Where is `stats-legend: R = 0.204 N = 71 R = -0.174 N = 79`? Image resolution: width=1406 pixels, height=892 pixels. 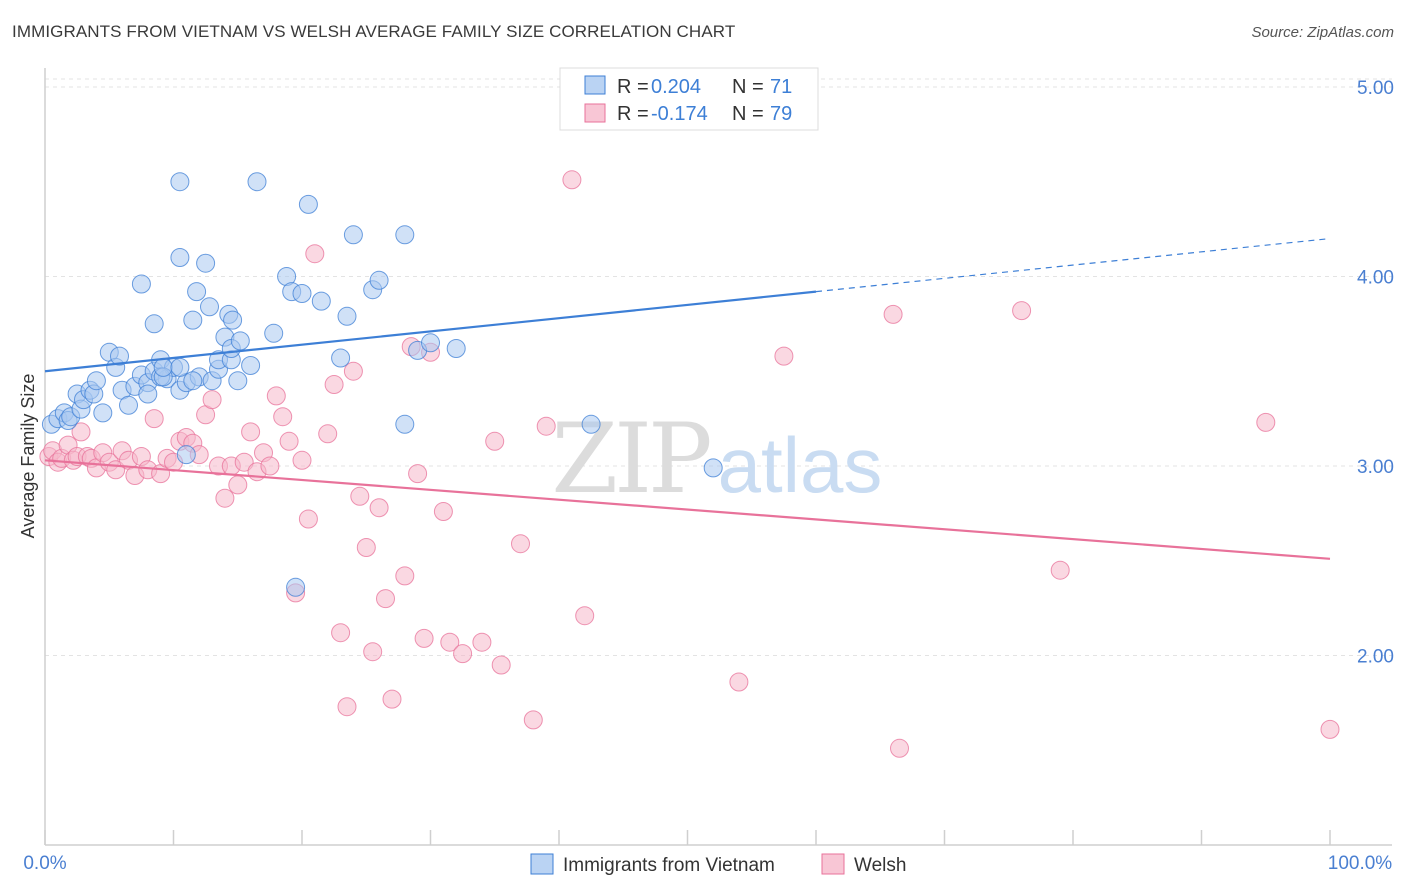
stats-legend: R = 0.204 N = 71 R = -0.174 N = 79 is located at coordinates (689, 99).